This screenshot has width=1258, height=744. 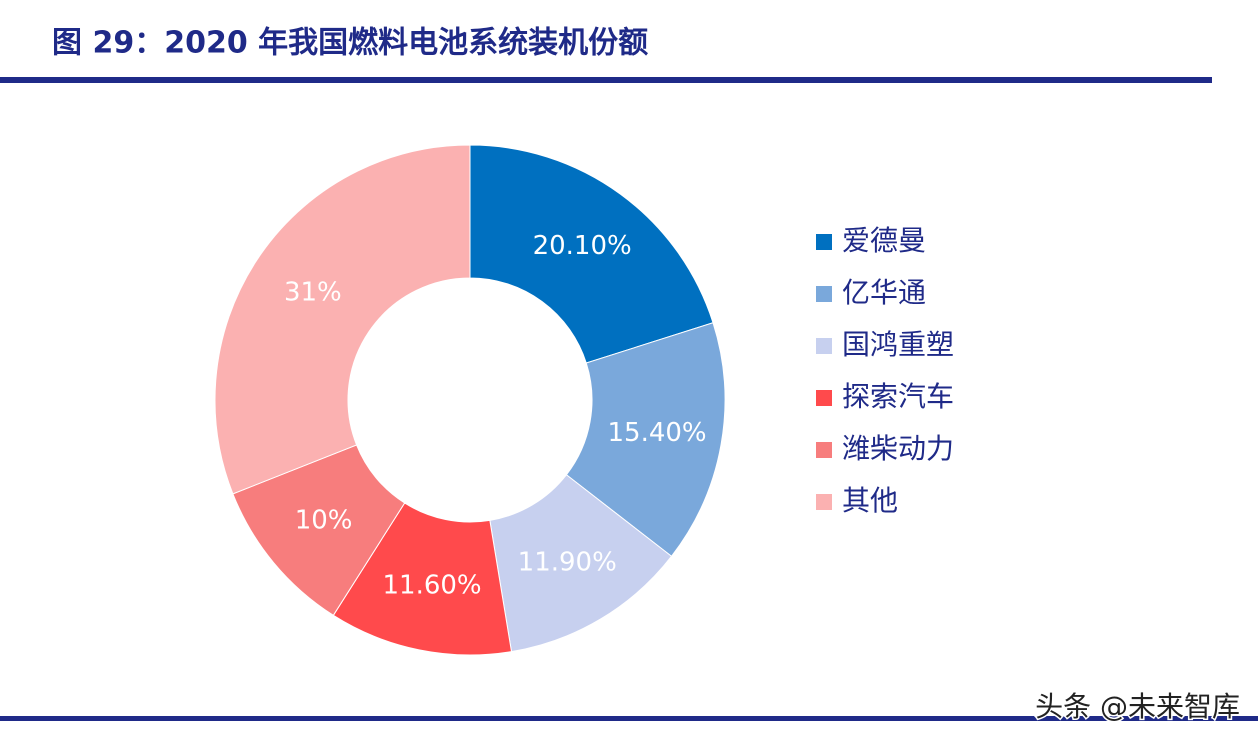 I want to click on title-rule, so click(x=606, y=80).